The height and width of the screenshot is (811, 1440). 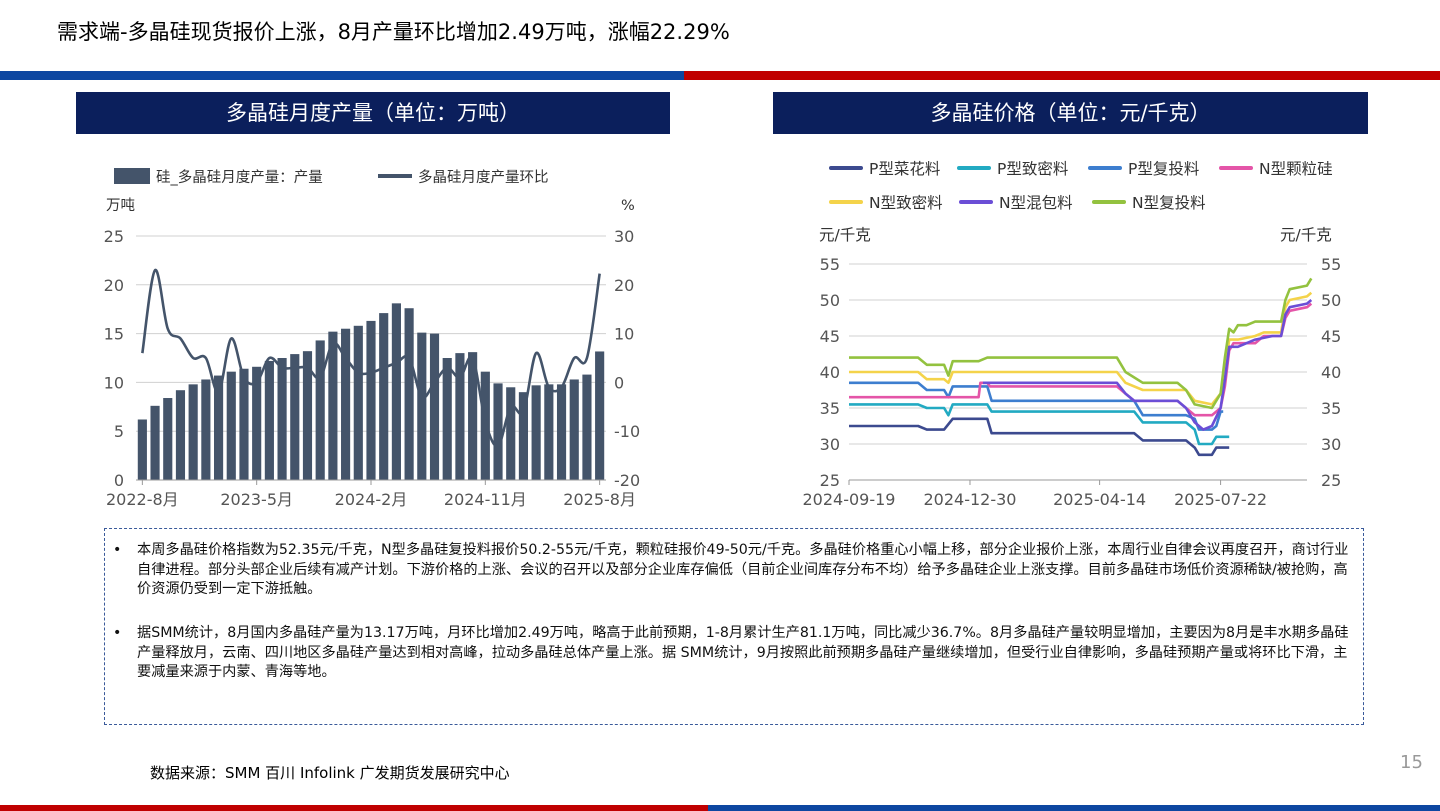 What do you see at coordinates (969, 499) in the screenshot?
I see `x-tick-label: 2024-12-30` at bounding box center [969, 499].